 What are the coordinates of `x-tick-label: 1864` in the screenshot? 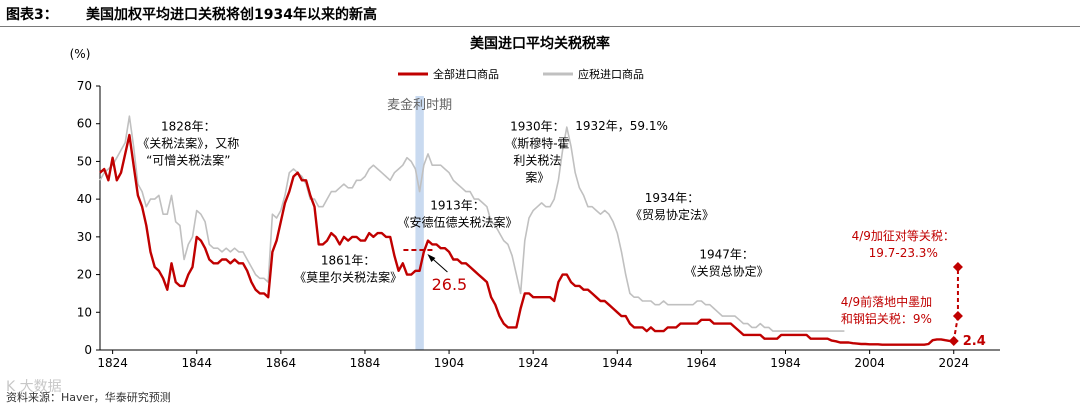 It's located at (281, 363).